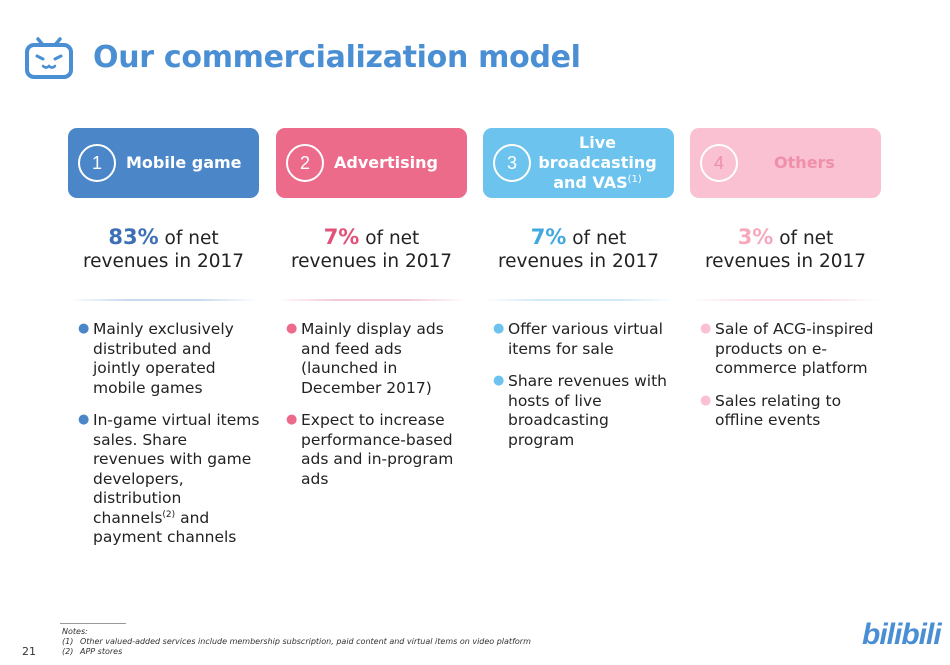 The height and width of the screenshot is (665, 950). What do you see at coordinates (93, 623) in the screenshot?
I see `notes-divider` at bounding box center [93, 623].